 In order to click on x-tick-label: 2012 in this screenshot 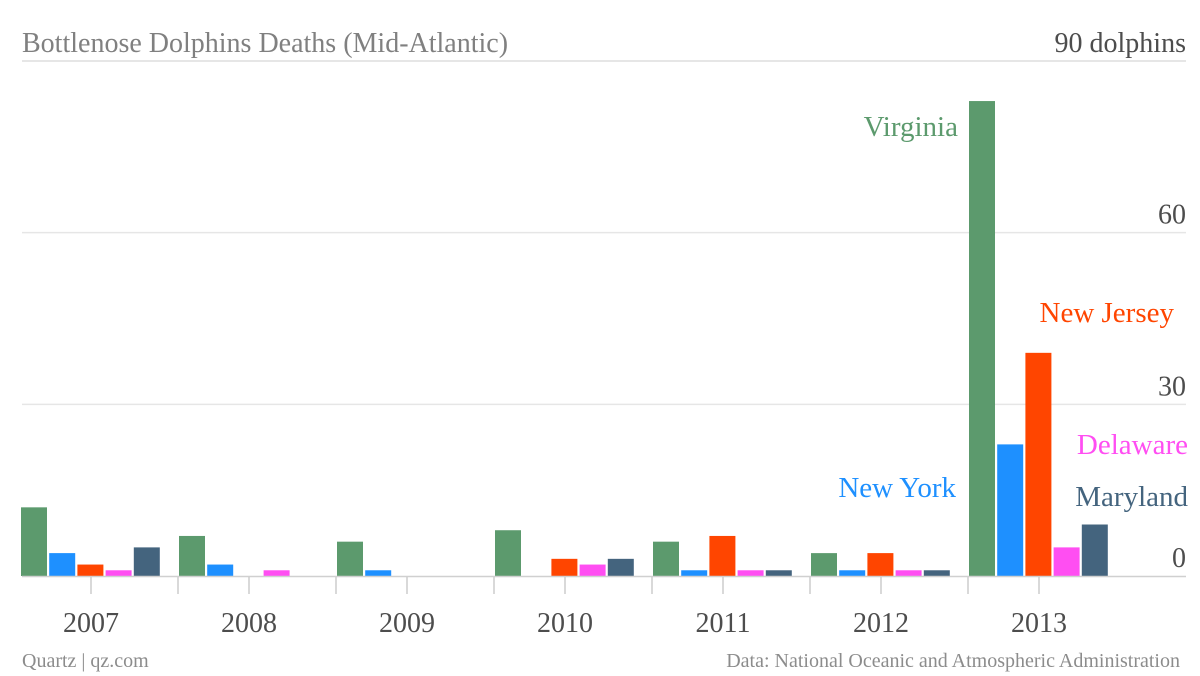, I will do `click(881, 623)`.